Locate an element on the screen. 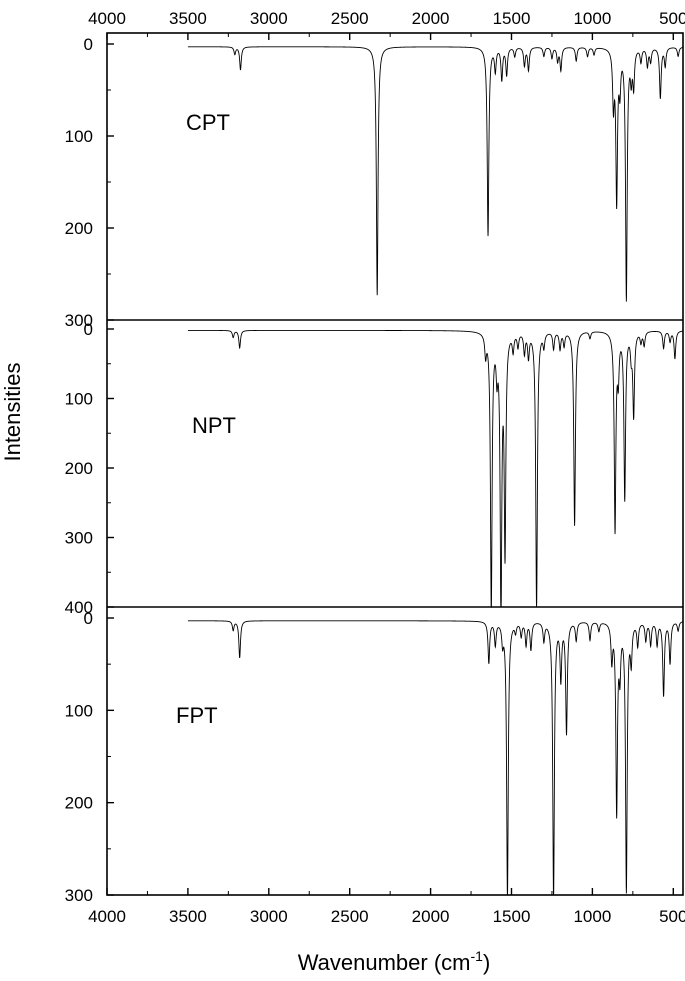  y-tick-label: 400 is located at coordinates (79, 607).